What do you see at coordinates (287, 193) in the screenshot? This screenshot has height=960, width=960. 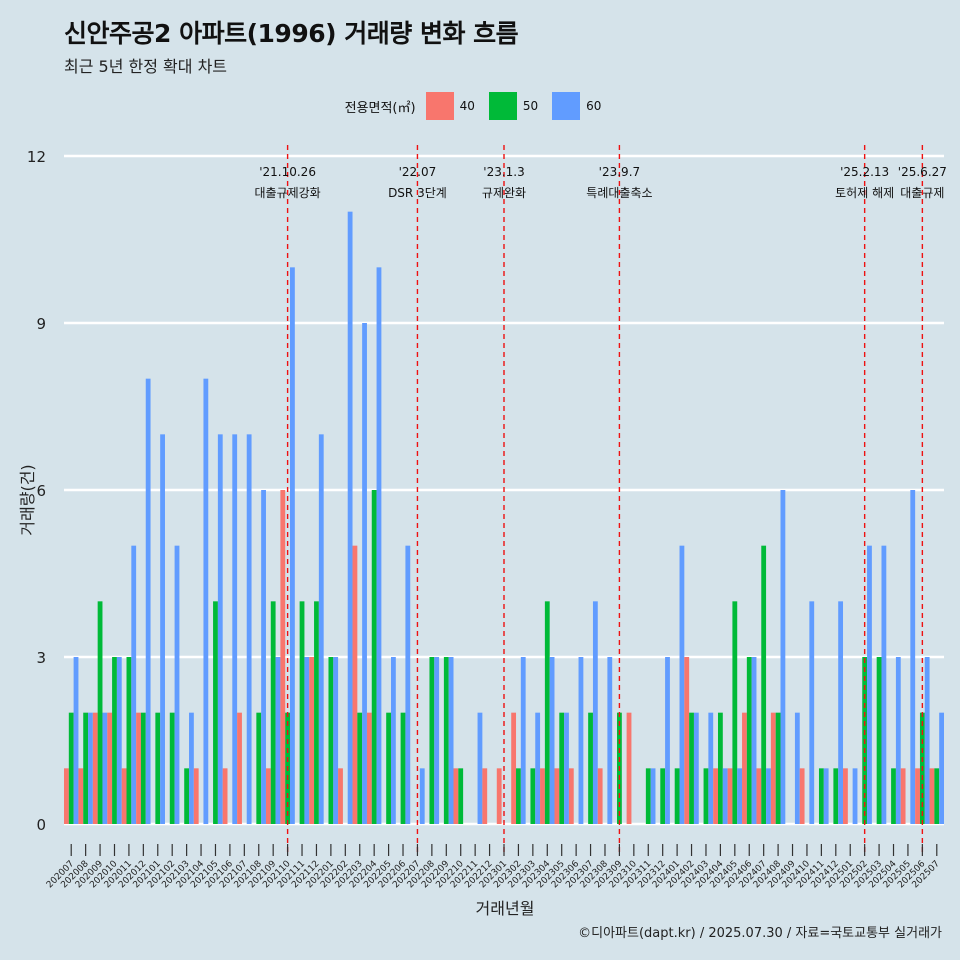 I see `event-label-0: 대출규제강화` at bounding box center [287, 193].